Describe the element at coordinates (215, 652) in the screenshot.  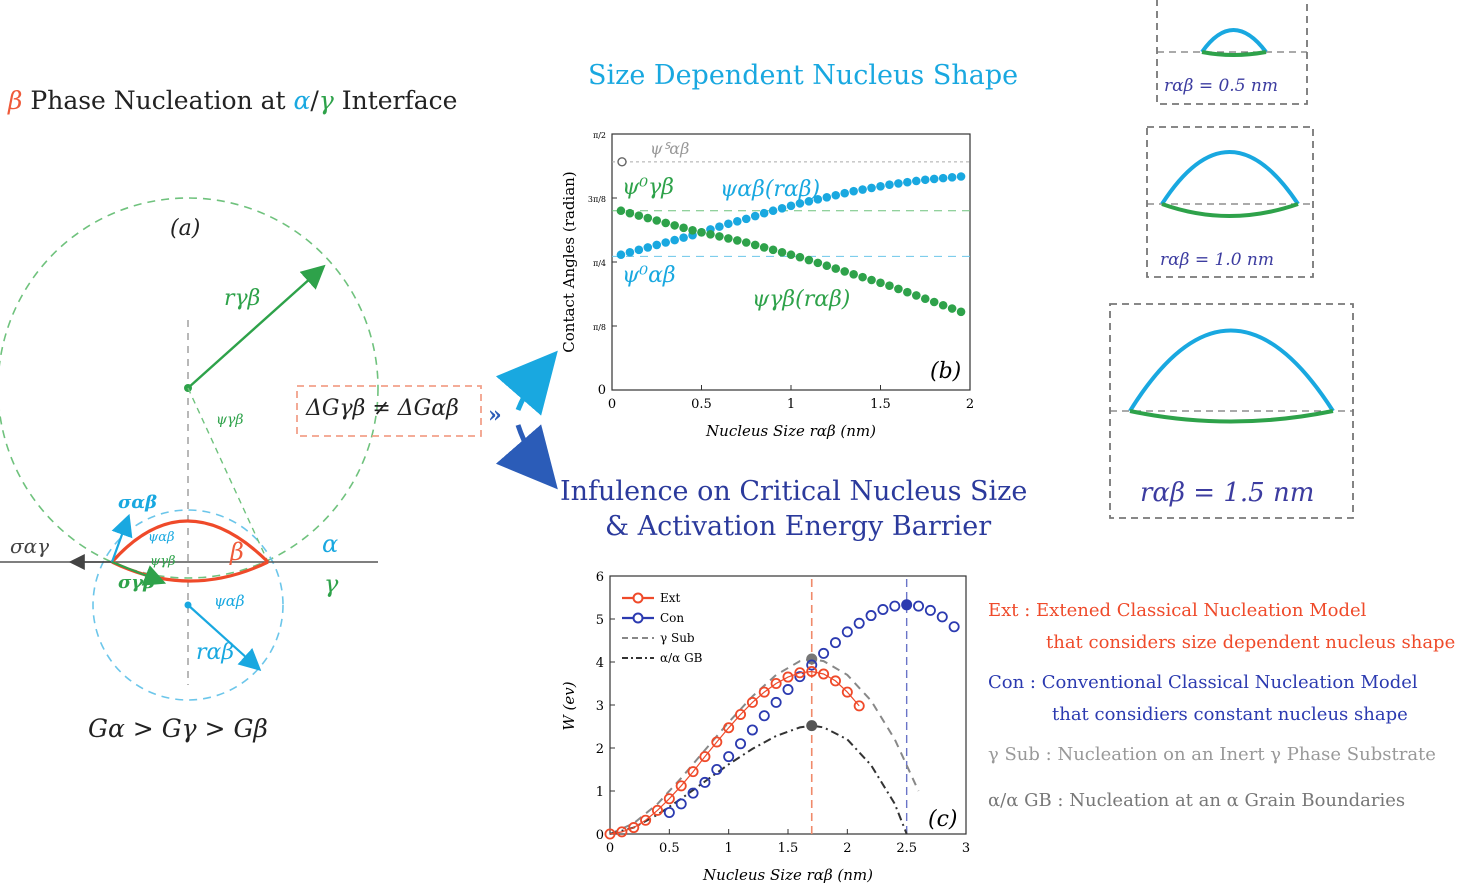
I see `r-alpha-beta-label: rαβ` at that location.